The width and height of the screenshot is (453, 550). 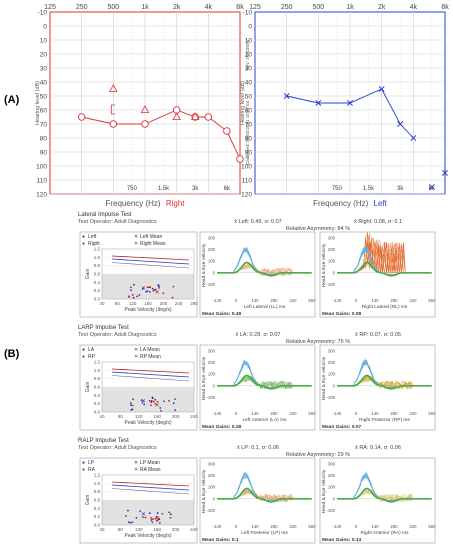 What do you see at coordinates (41, 194) in the screenshot?
I see `y-tick-label: 120` at bounding box center [41, 194].